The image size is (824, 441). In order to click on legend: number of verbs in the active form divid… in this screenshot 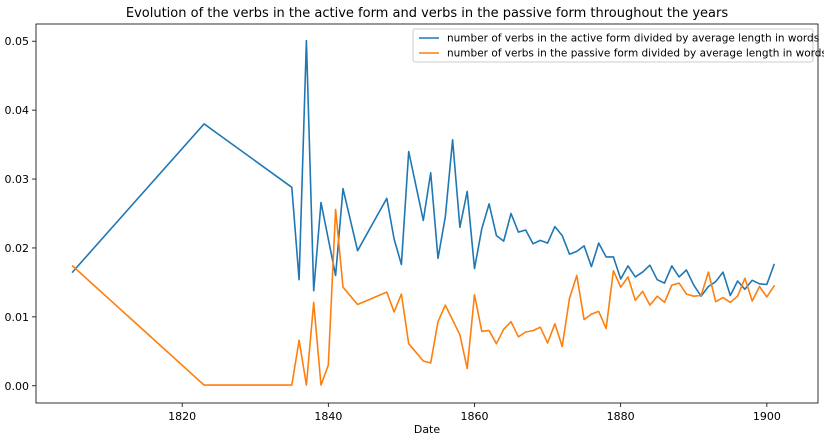, I will do `click(618, 45)`.